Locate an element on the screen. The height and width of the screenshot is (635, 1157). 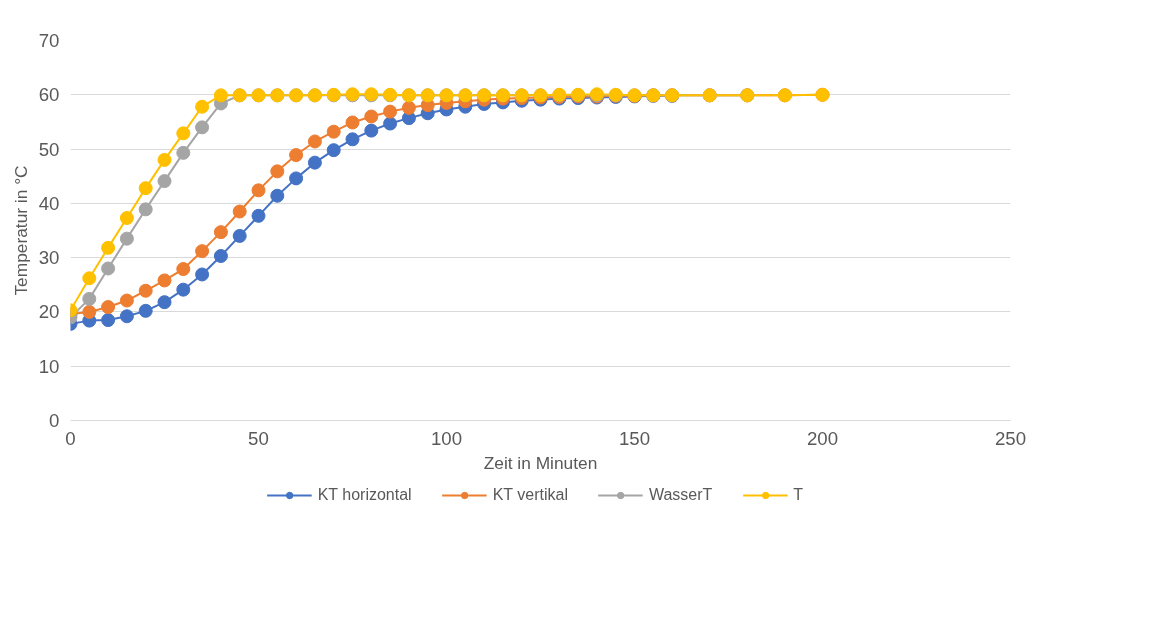
y-tick-label: 60 is located at coordinates (49, 95).